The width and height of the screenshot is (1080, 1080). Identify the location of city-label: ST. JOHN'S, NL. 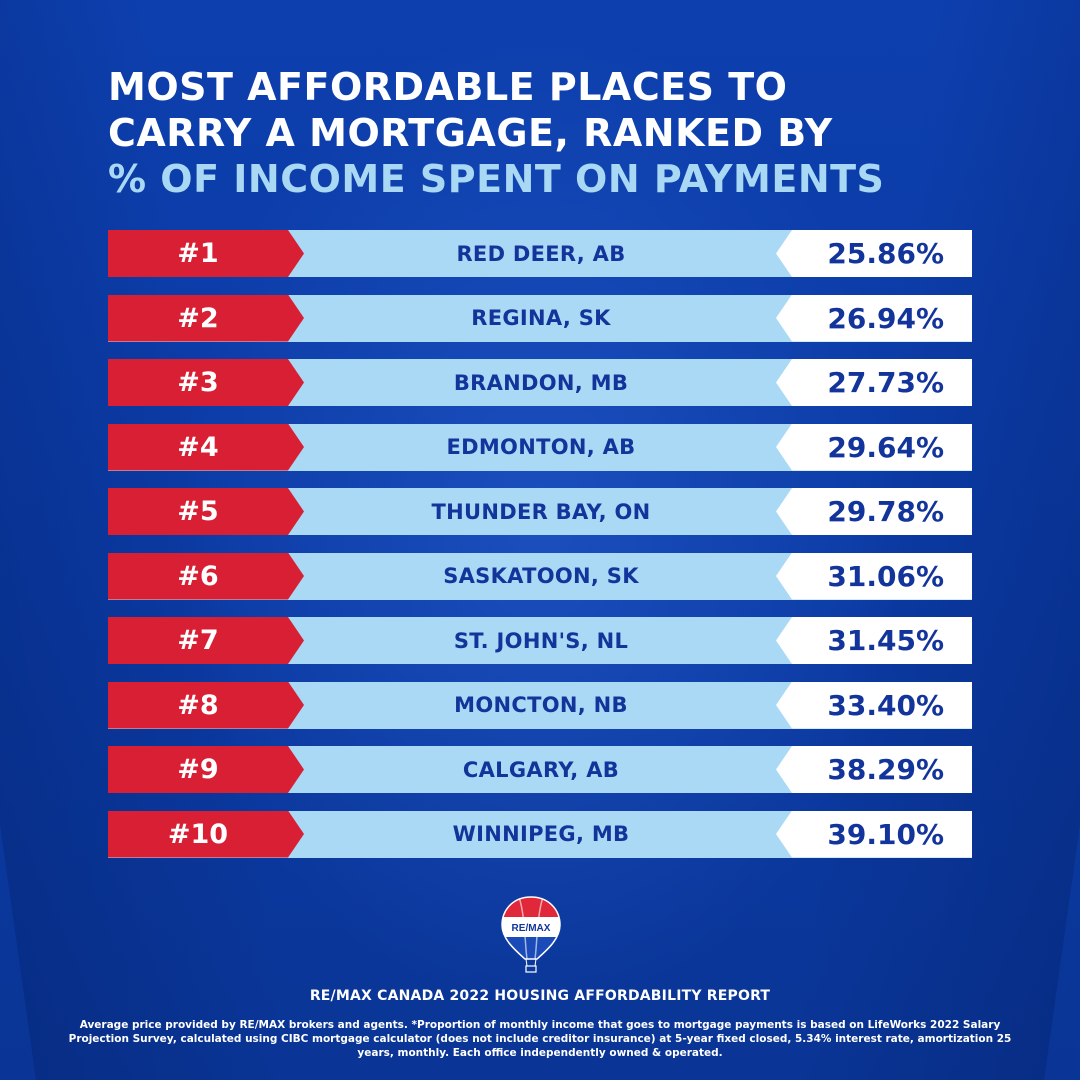
(541, 640).